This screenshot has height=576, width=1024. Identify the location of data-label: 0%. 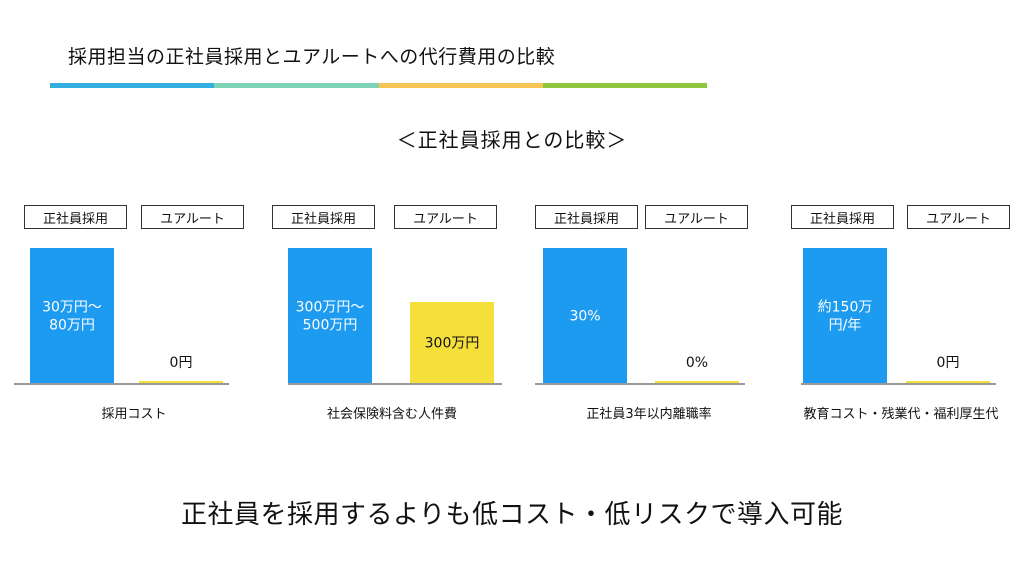
(697, 363).